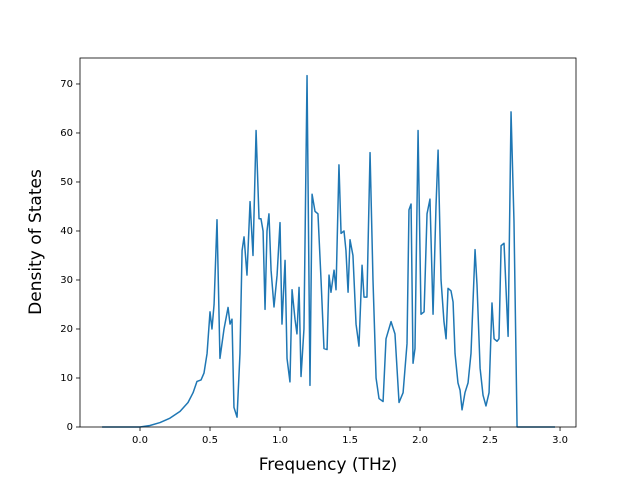 This screenshot has height=480, width=640. What do you see at coordinates (140, 440) in the screenshot?
I see `x-tick-label: 0.0` at bounding box center [140, 440].